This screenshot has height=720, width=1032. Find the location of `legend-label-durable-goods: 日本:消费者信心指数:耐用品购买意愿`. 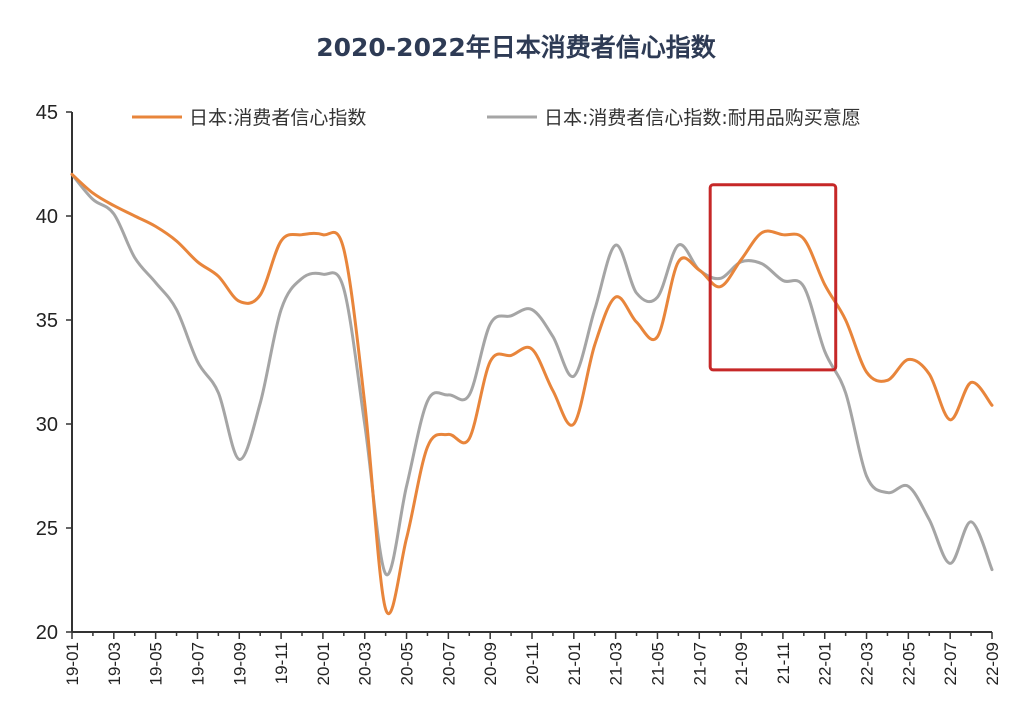

legend-label-durable-goods: 日本:消费者信心指数:耐用品购买意愿 is located at coordinates (702, 118).